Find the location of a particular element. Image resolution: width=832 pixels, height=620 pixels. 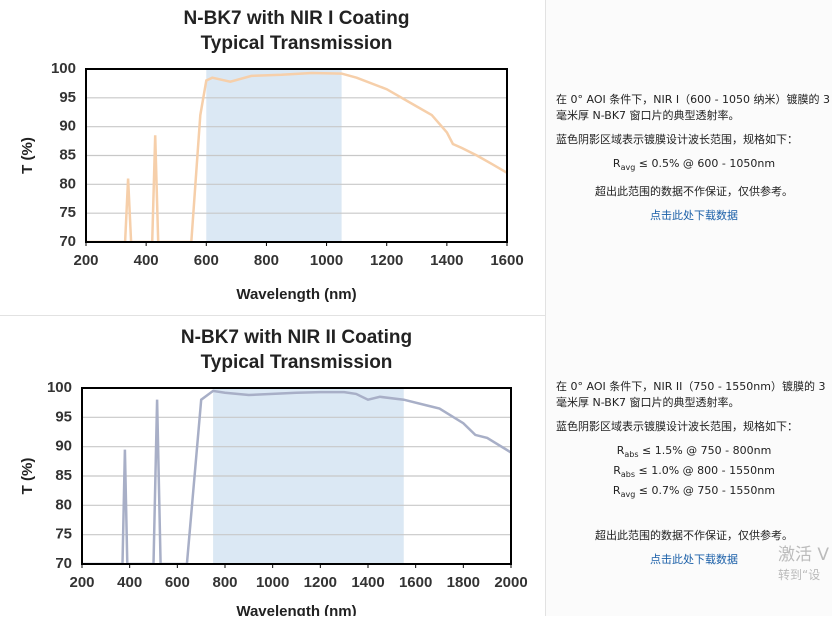

spec-text: ≤ 0.5% @ 600 - 1050nm is located at coordinates (707, 163).